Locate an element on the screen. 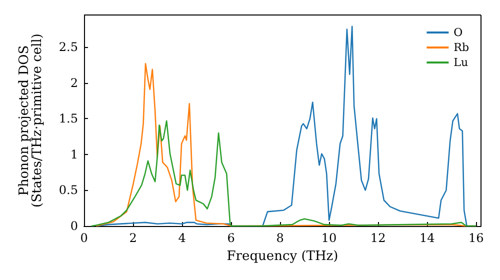 This screenshot has height=280, width=500. x-tick-label: 0 is located at coordinates (84, 238).